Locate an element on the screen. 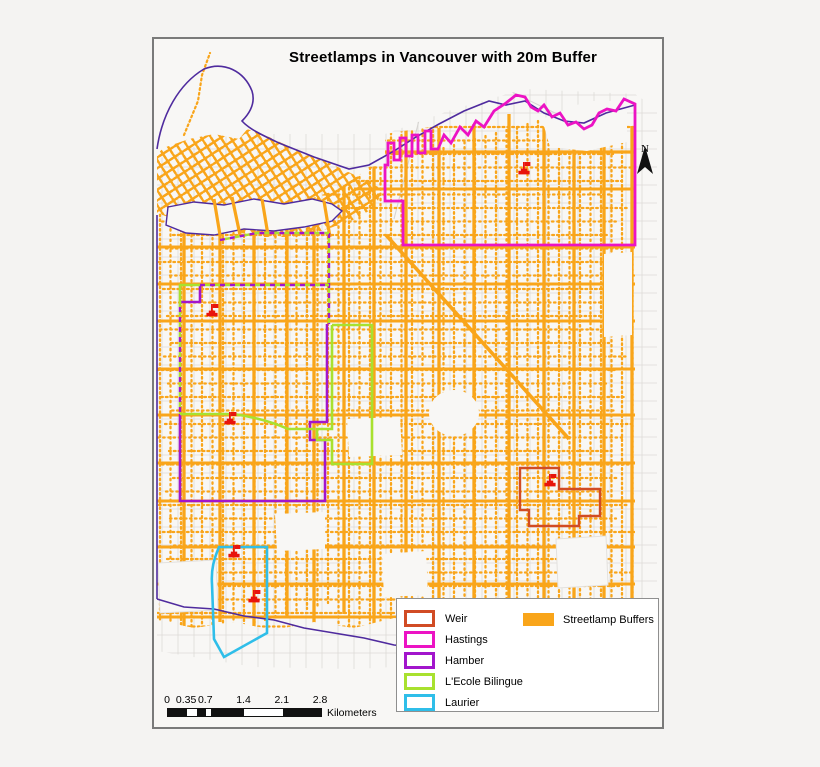 This screenshot has width=820, height=767. legend-item-weir: Weir is located at coordinates (463, 618).